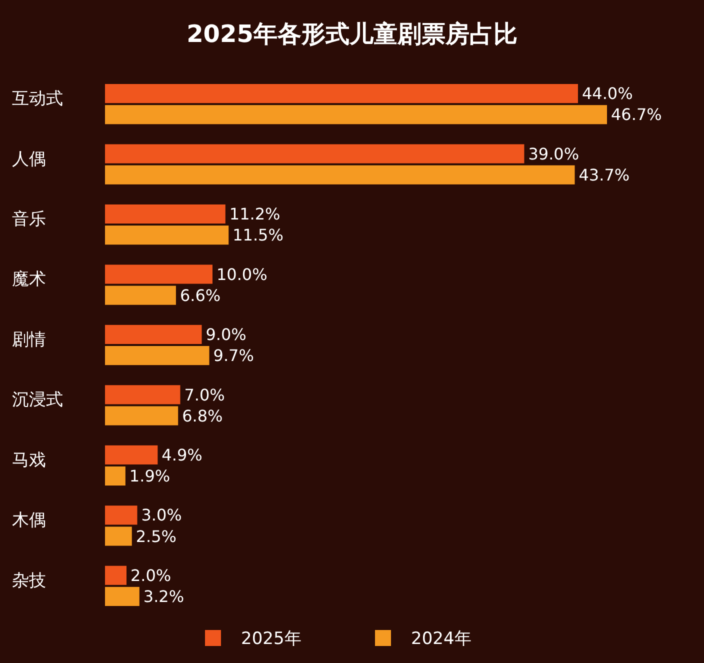 The width and height of the screenshot is (704, 663). I want to click on data-label: 11.2%, so click(254, 214).